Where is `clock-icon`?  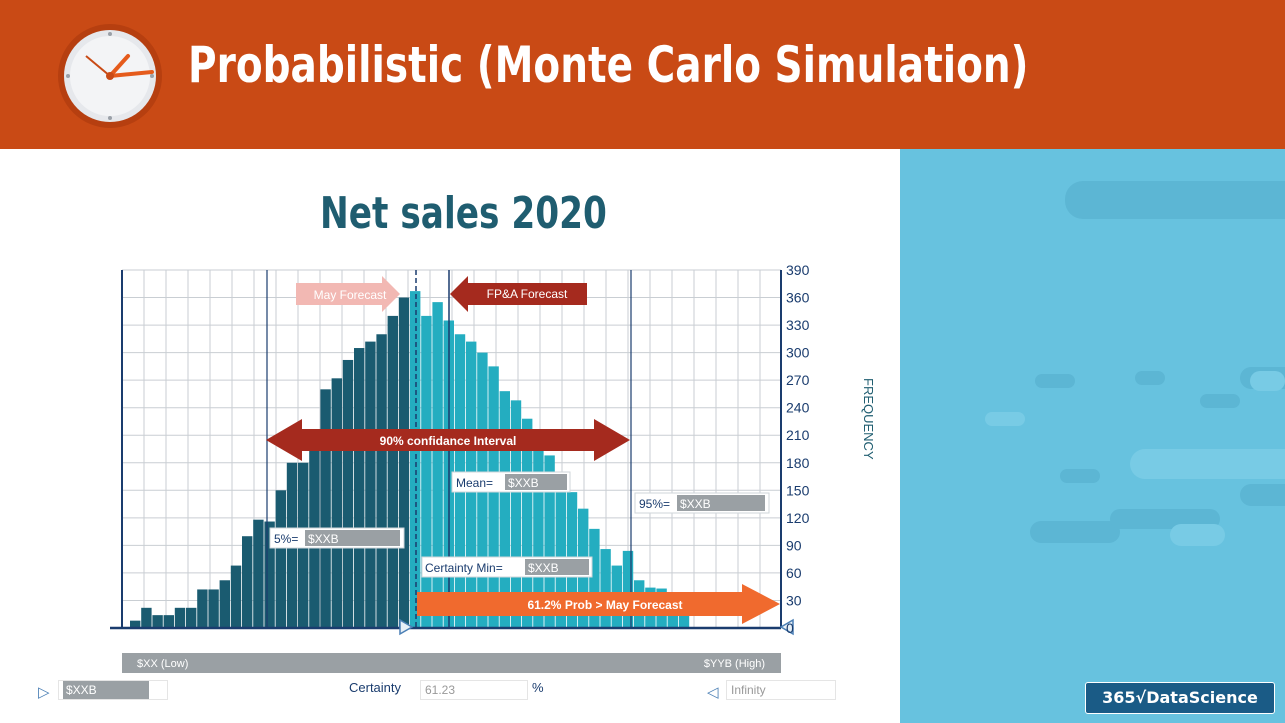
clock-icon is located at coordinates (110, 76).